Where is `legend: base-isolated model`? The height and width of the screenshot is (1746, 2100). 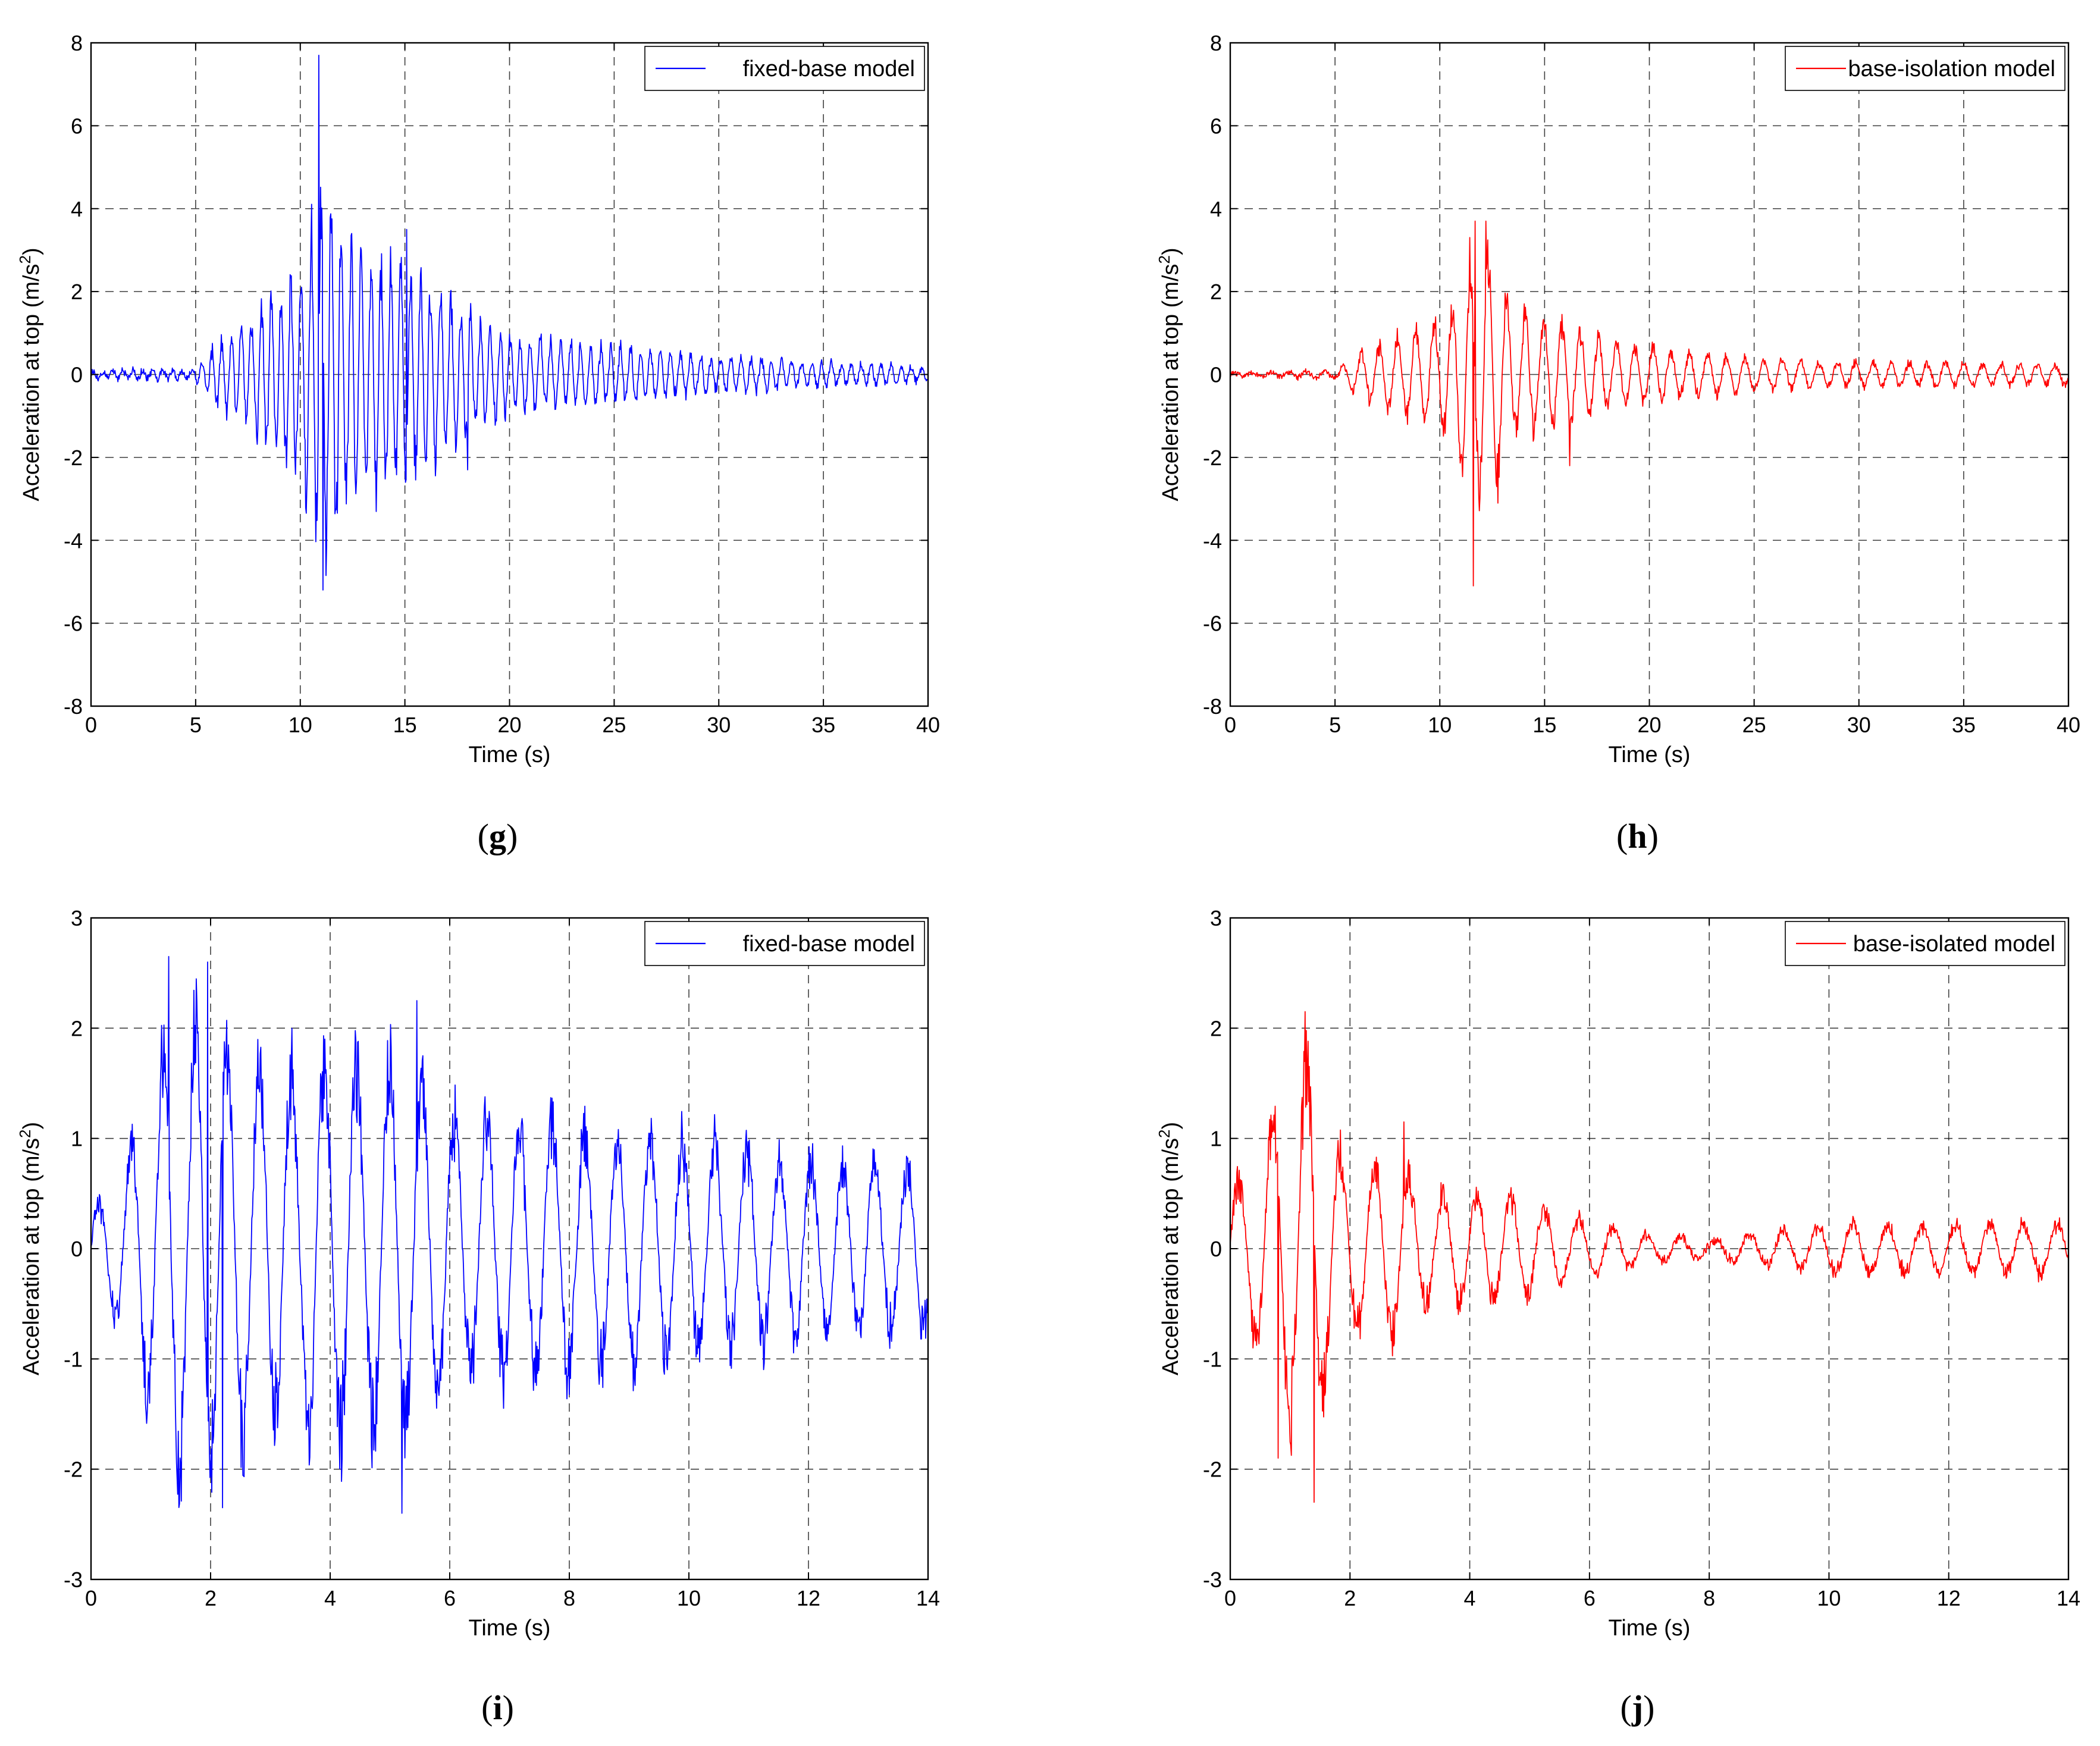
legend: base-isolated model is located at coordinates (1925, 943).